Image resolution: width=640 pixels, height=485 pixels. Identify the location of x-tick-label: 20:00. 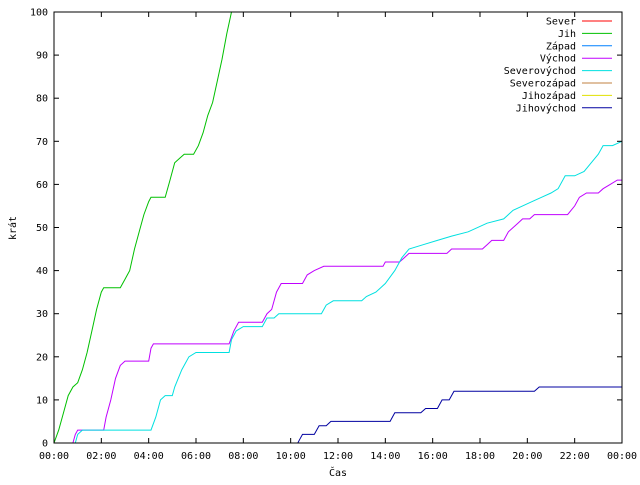
(527, 456).